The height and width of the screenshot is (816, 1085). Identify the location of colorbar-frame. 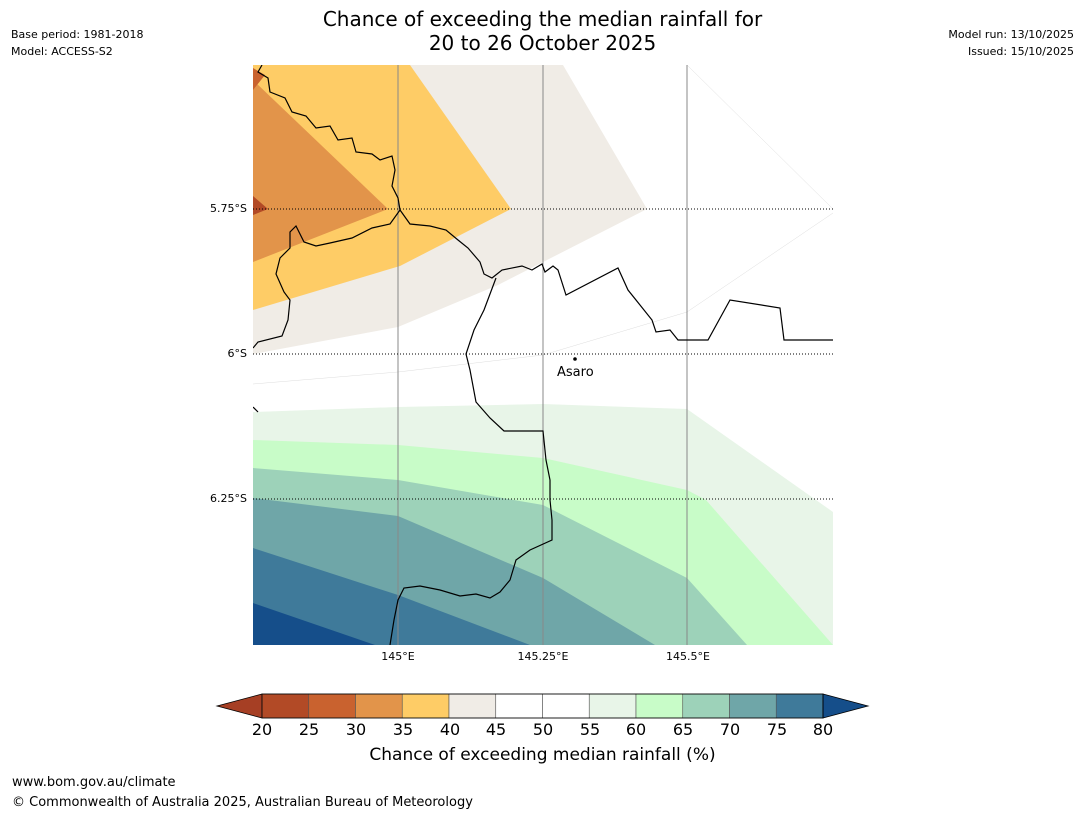
(542, 706).